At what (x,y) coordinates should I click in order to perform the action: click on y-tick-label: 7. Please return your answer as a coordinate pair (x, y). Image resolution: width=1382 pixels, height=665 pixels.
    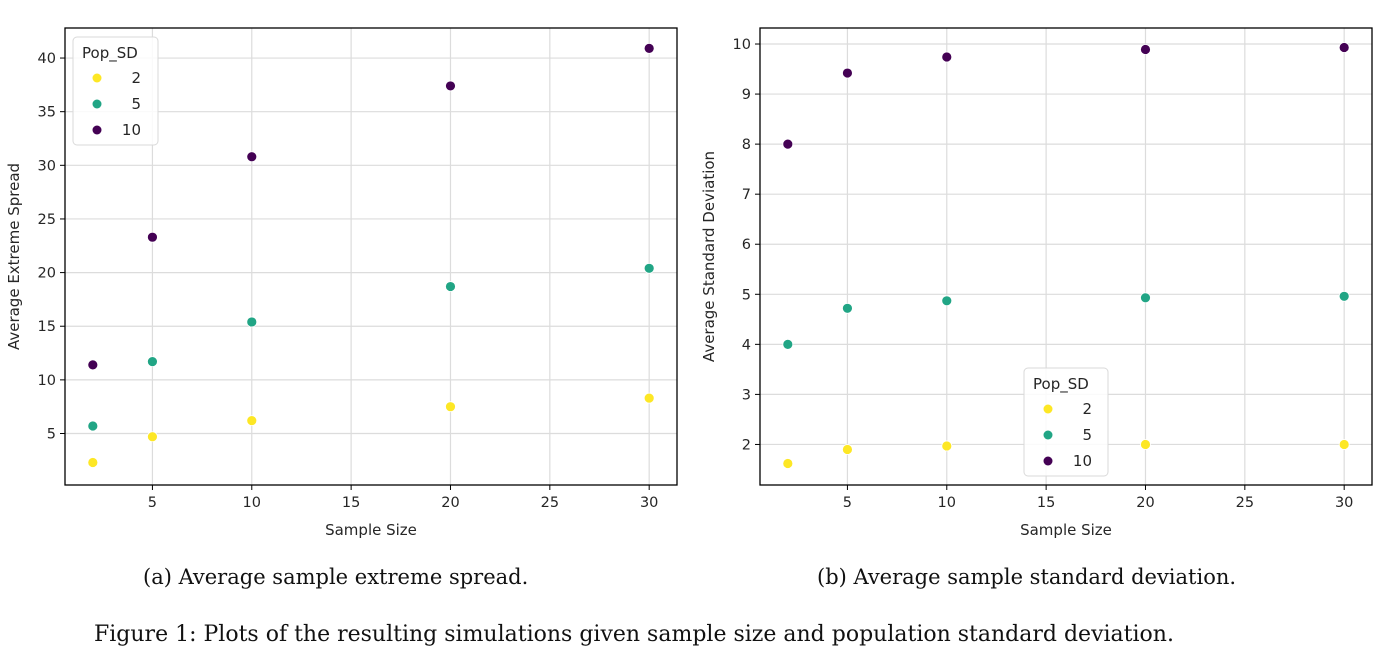
    Looking at the image, I should click on (746, 195).